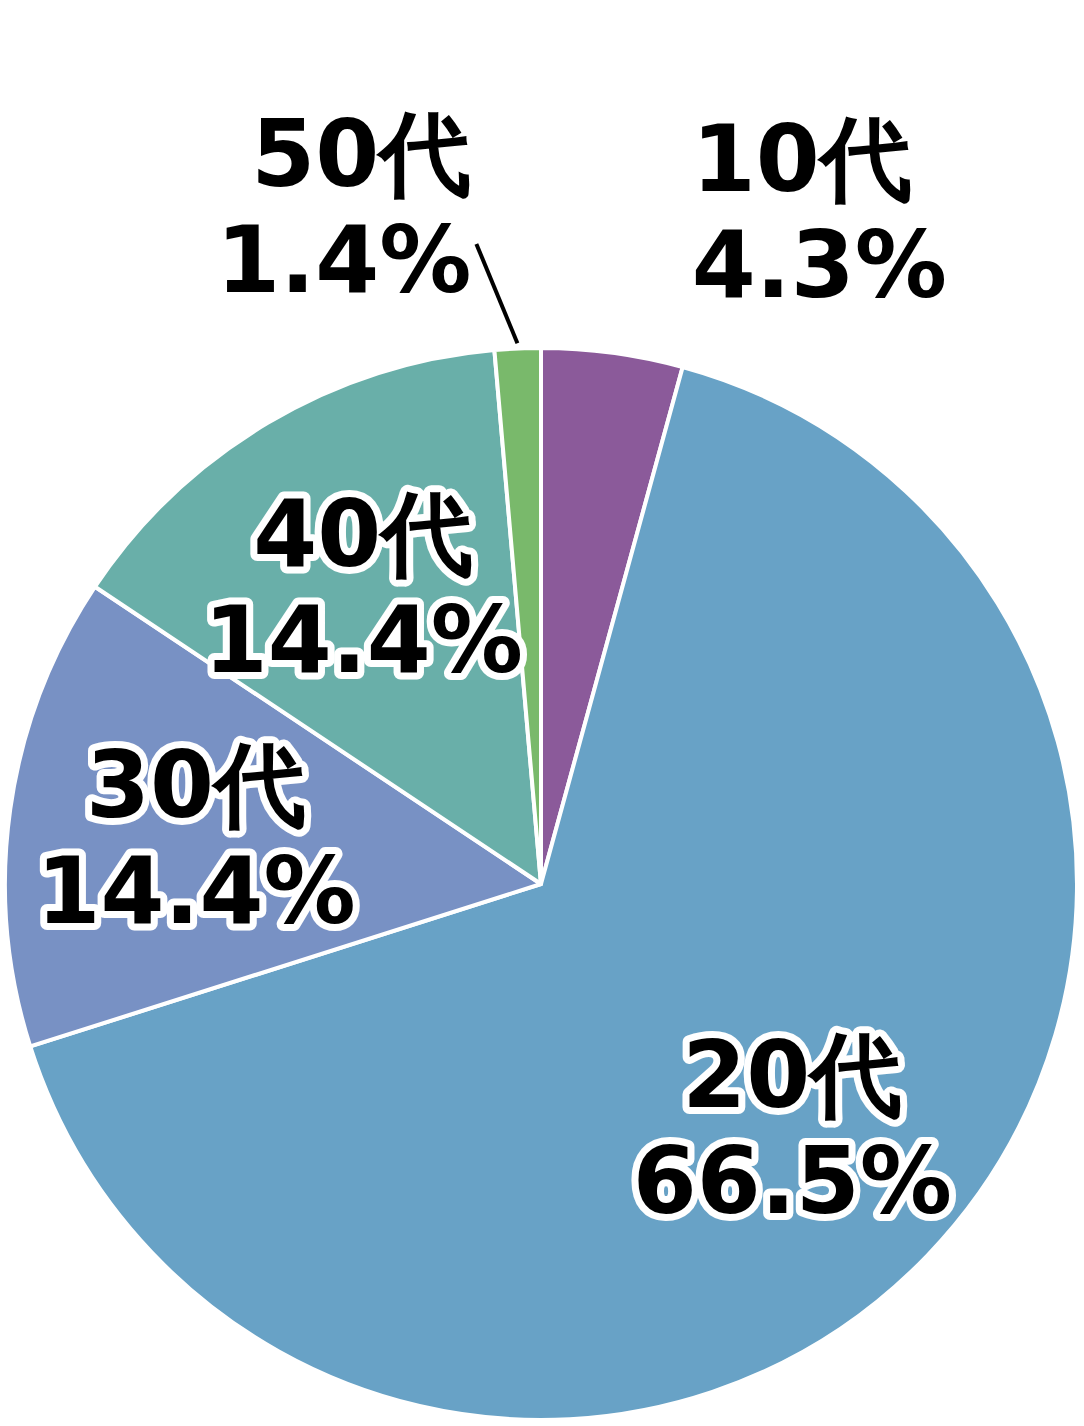 Image resolution: width=1084 pixels, height=1426 pixels. What do you see at coordinates (196, 786) in the screenshot?
I see `slice-label: 30代` at bounding box center [196, 786].